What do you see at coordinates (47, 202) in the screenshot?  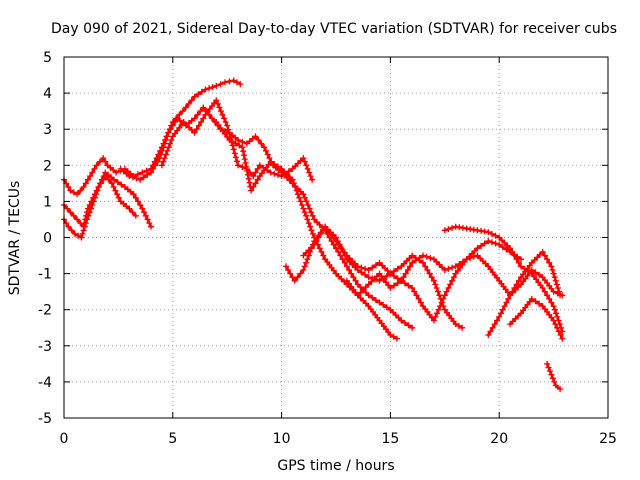 I see `y-tick-label: 1` at bounding box center [47, 202].